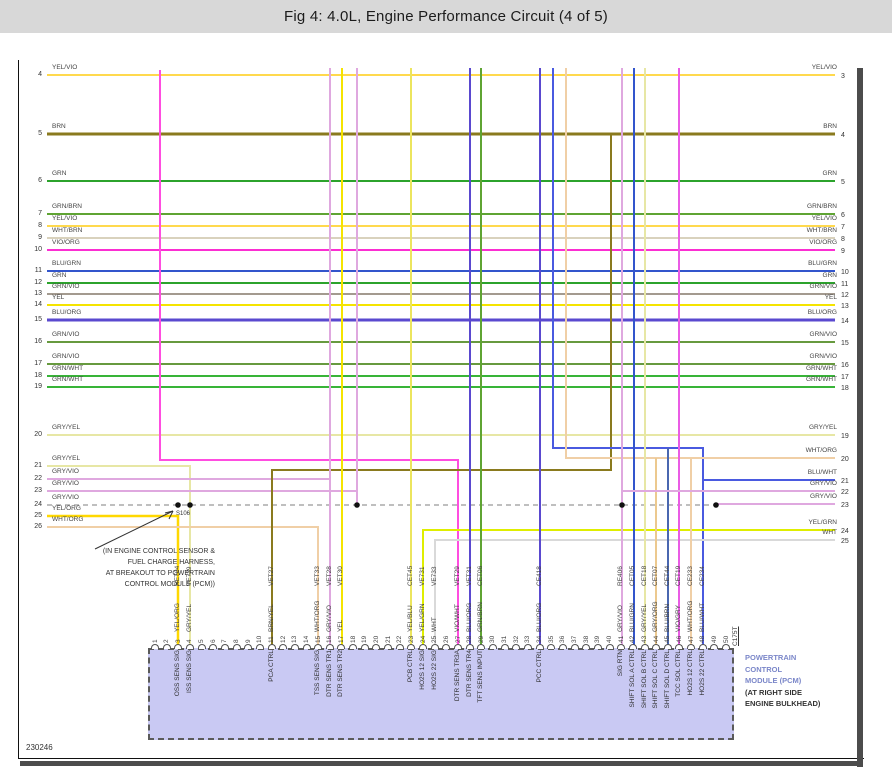 This screenshot has height=776, width=892. Describe the element at coordinates (845, 541) in the screenshot. I see `right-wire-number: 25` at that location.